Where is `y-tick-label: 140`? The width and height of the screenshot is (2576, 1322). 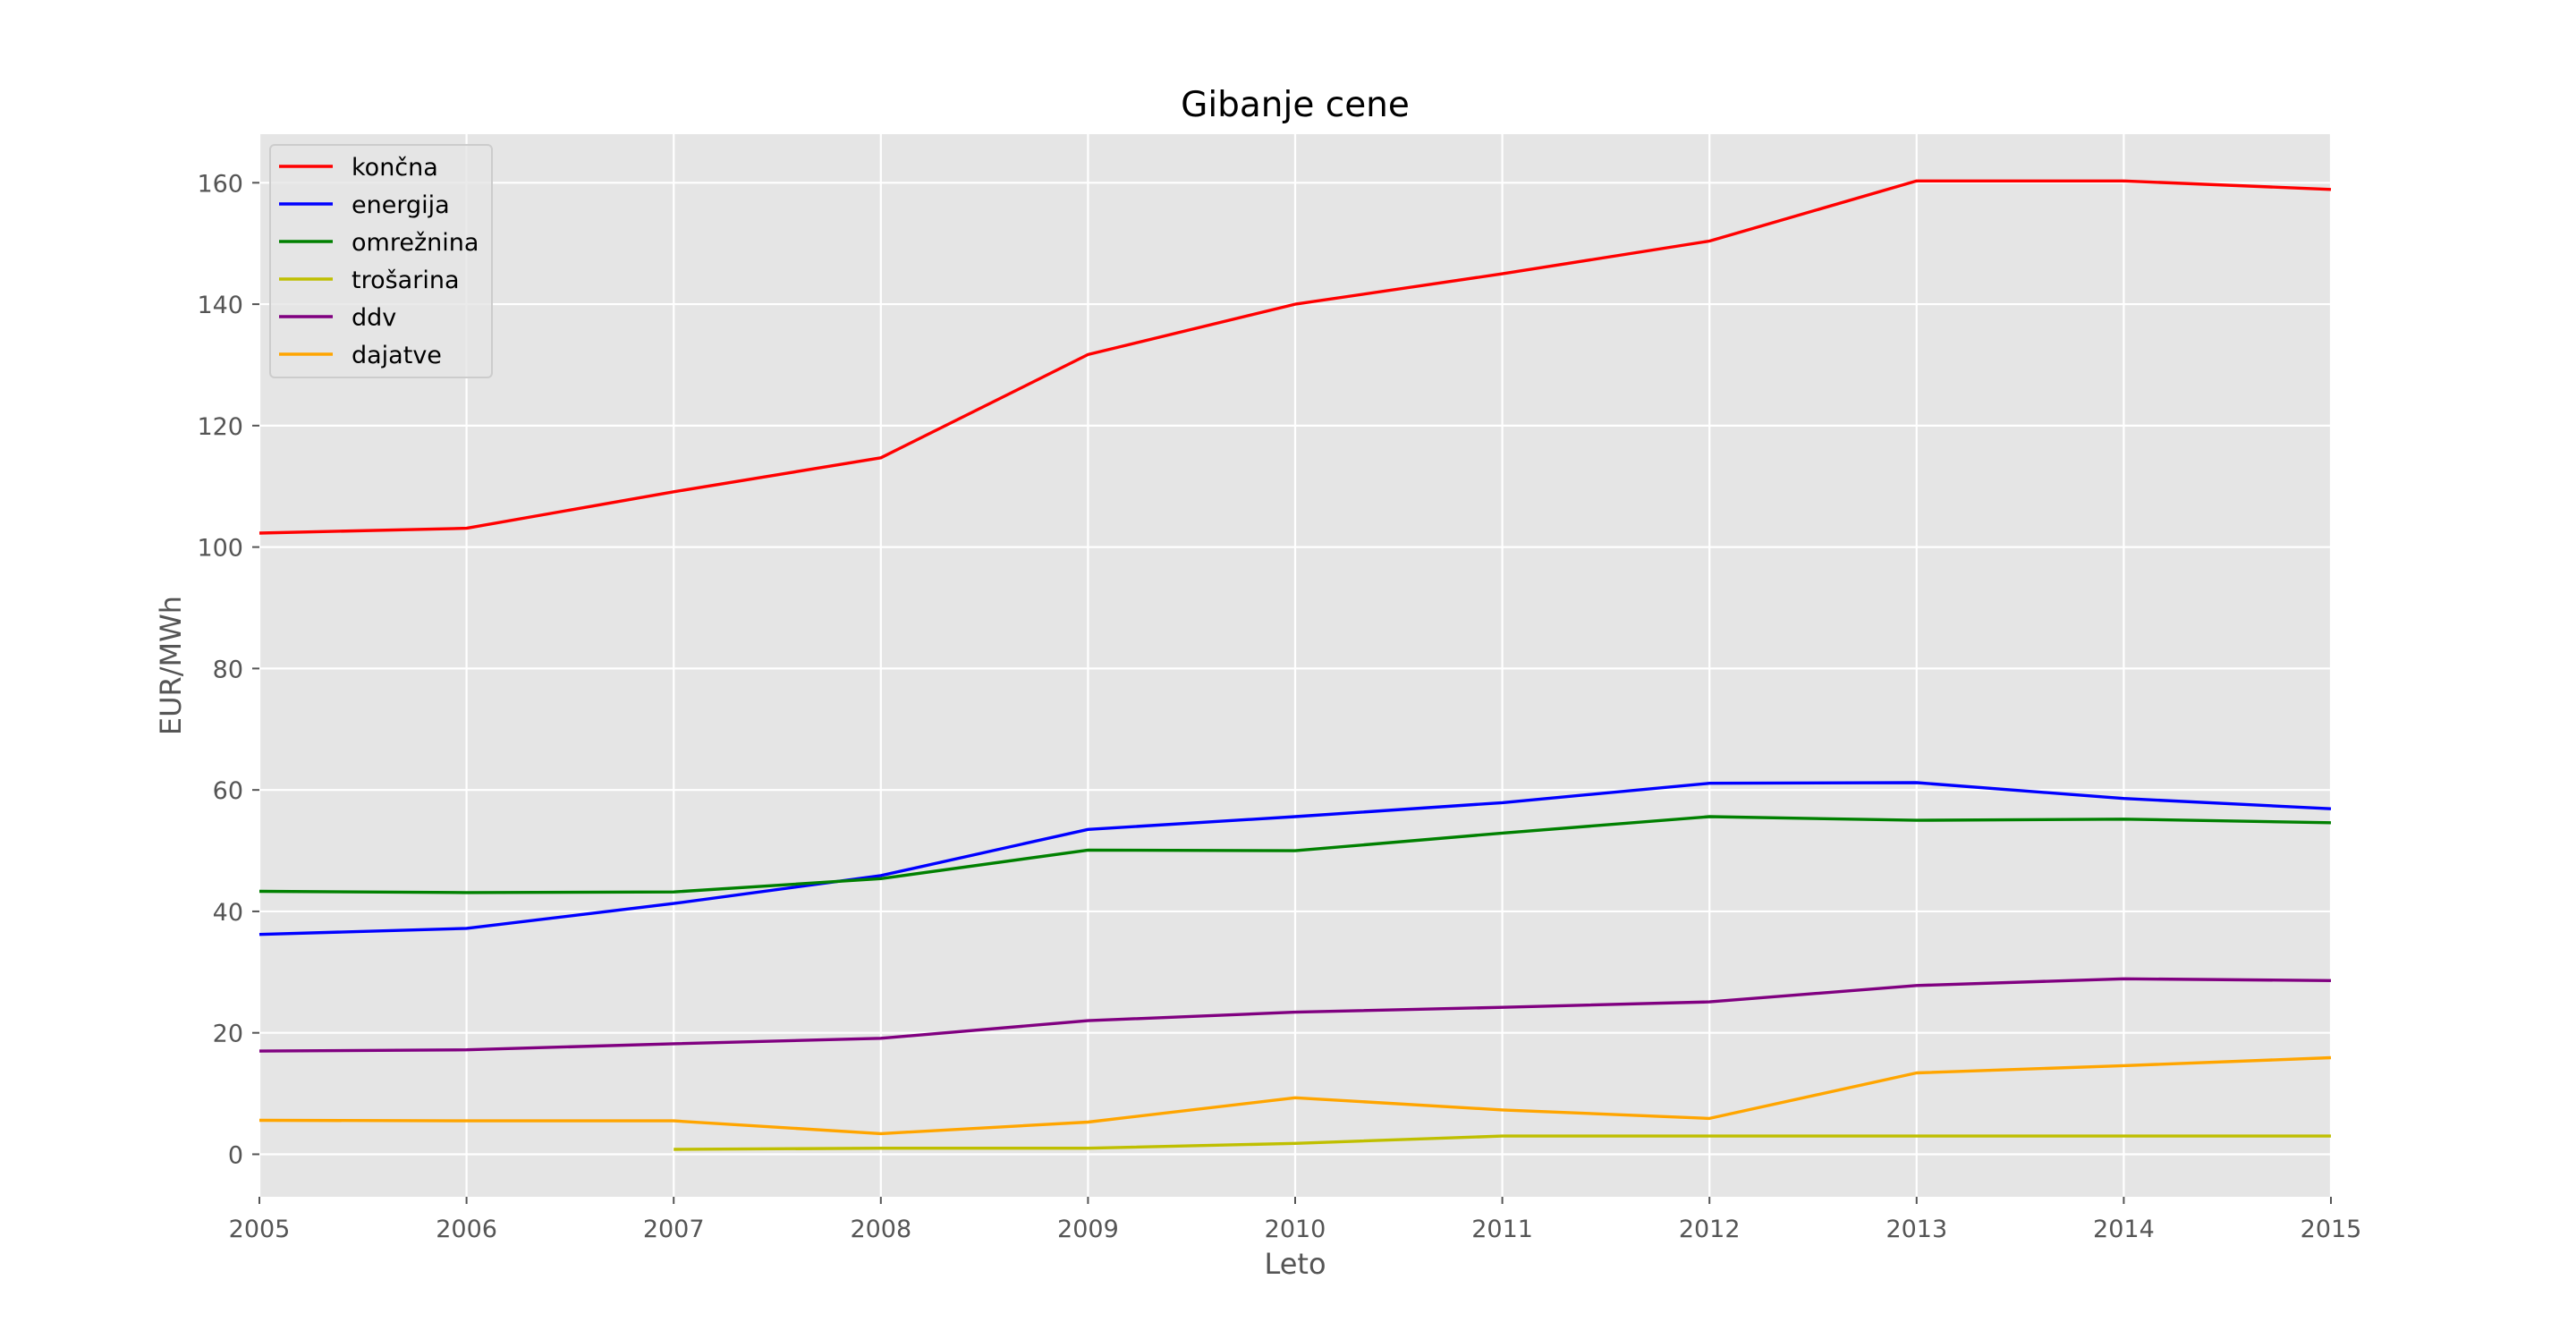
y-tick-label: 140 is located at coordinates (220, 305).